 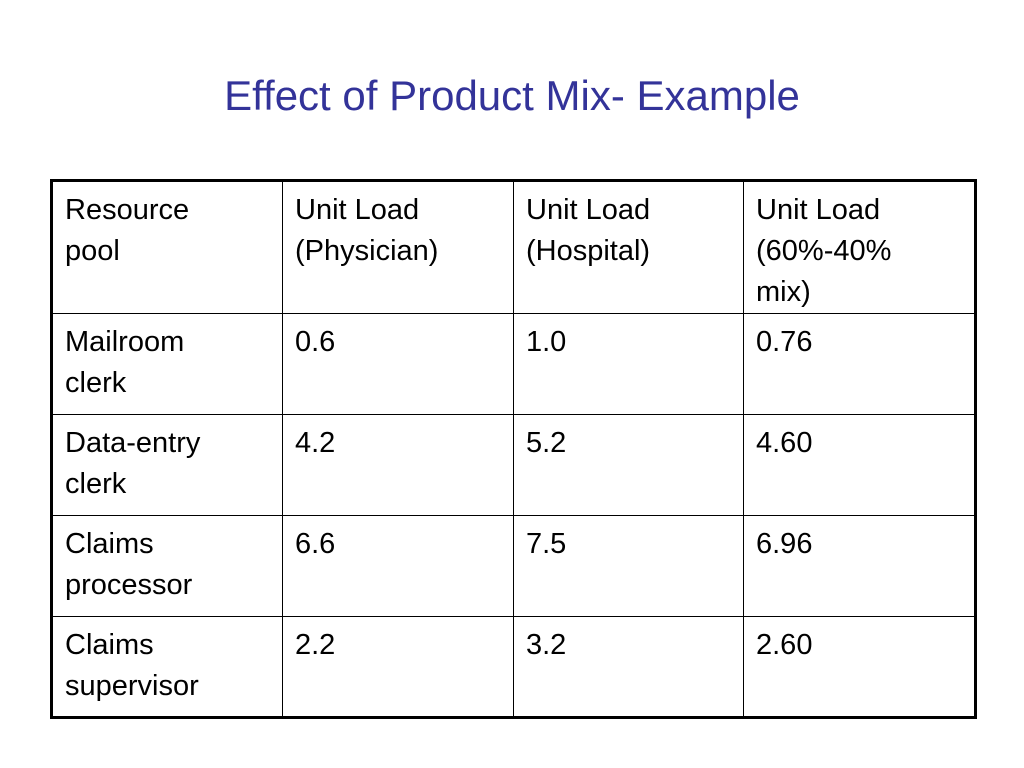 I want to click on table-row: Data-entry clerk 4.2 5.2 4.60, so click(x=513, y=465).